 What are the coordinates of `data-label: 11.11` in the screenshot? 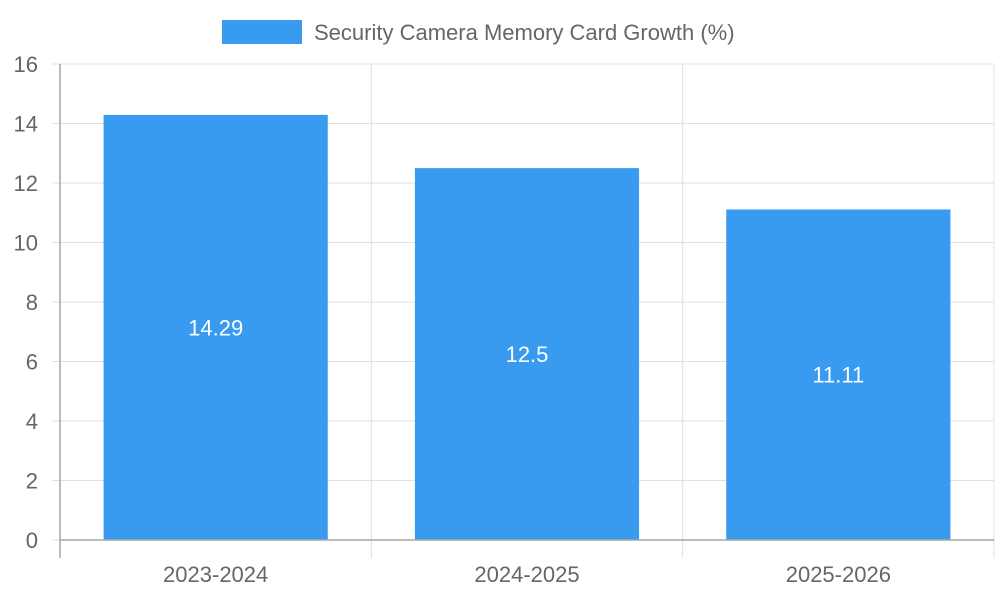 It's located at (838, 375).